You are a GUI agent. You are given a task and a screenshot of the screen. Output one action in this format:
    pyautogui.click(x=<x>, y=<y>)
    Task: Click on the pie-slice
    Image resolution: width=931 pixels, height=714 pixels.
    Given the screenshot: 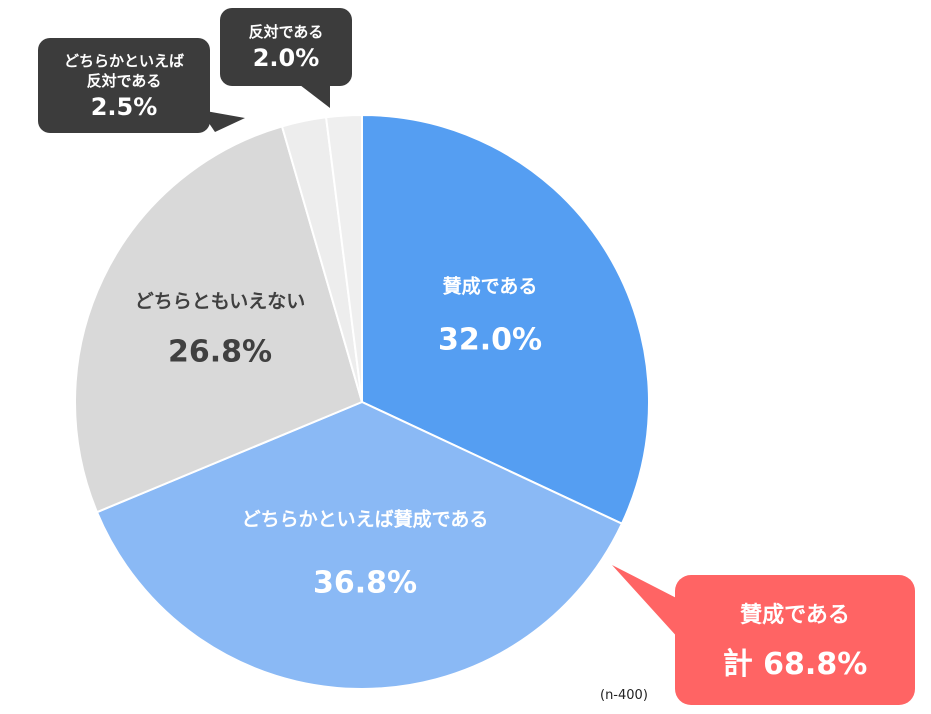 What is the action you would take?
    pyautogui.click(x=343, y=258)
    